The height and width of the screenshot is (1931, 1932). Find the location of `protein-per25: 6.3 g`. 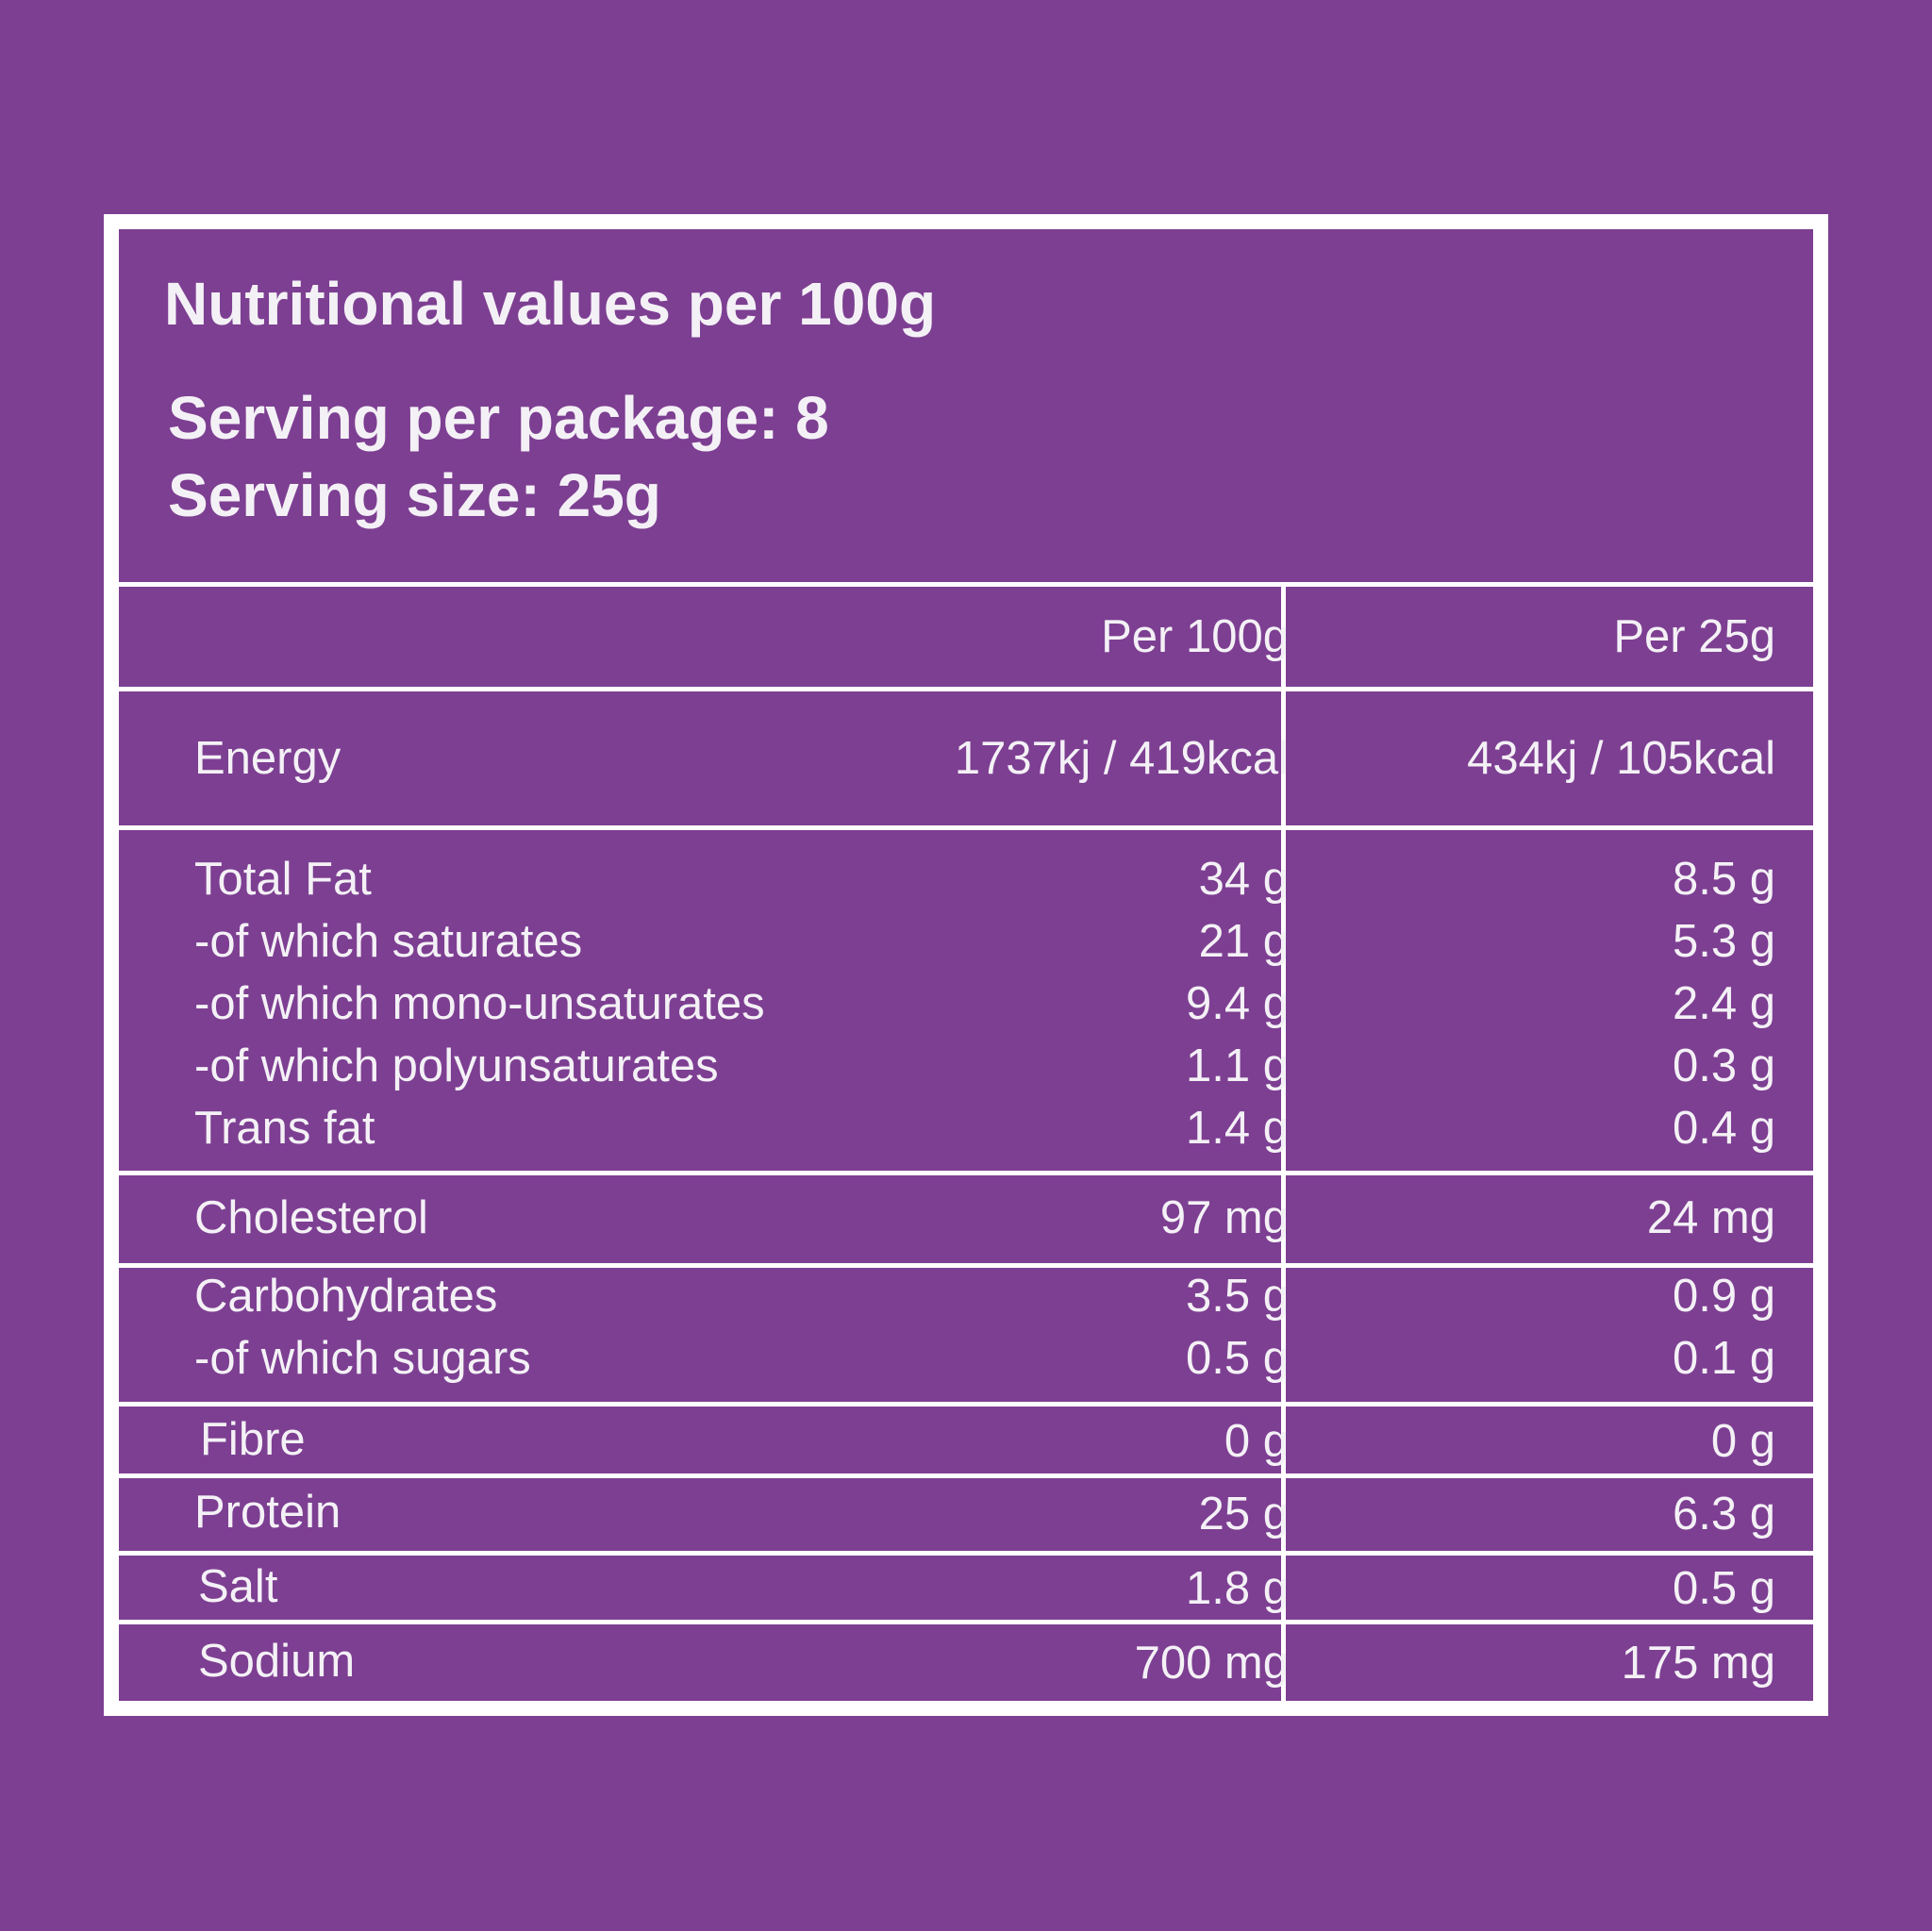

protein-per25: 6.3 g is located at coordinates (1724, 1514).